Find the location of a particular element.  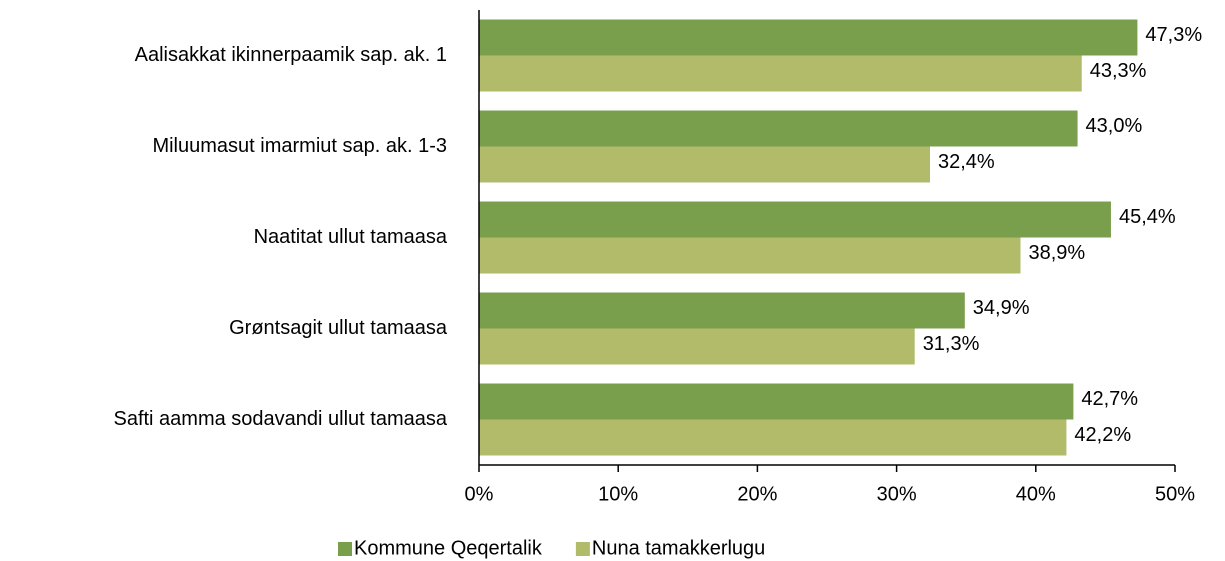

y-tick-label: Aalisakkat ikinnerpaamik sap. ak. 1 is located at coordinates (291, 55).